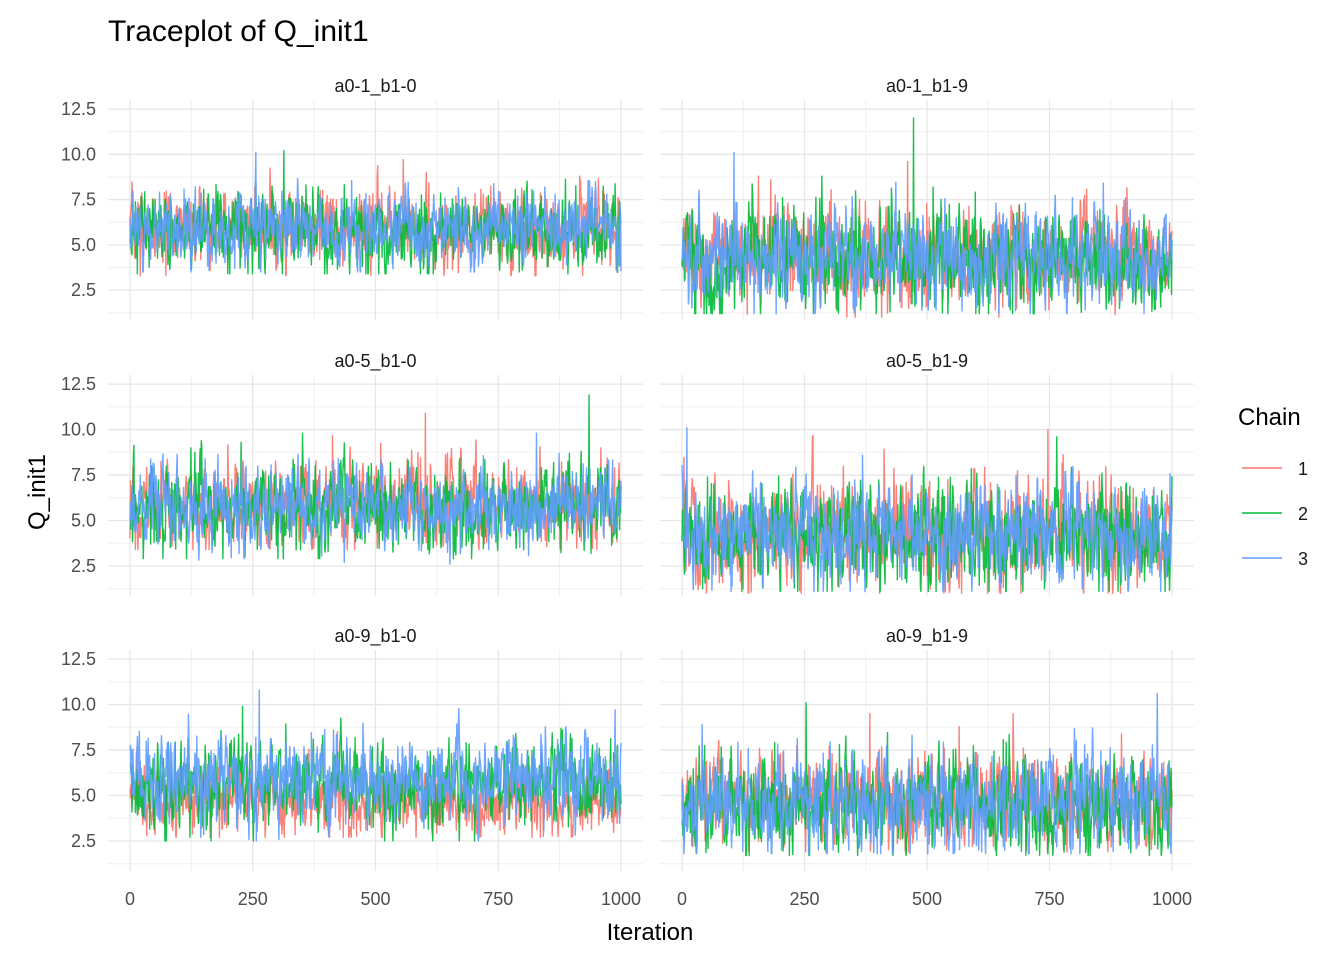  What do you see at coordinates (1303, 514) in the screenshot?
I see `legend-label-chain-2: 2` at bounding box center [1303, 514].